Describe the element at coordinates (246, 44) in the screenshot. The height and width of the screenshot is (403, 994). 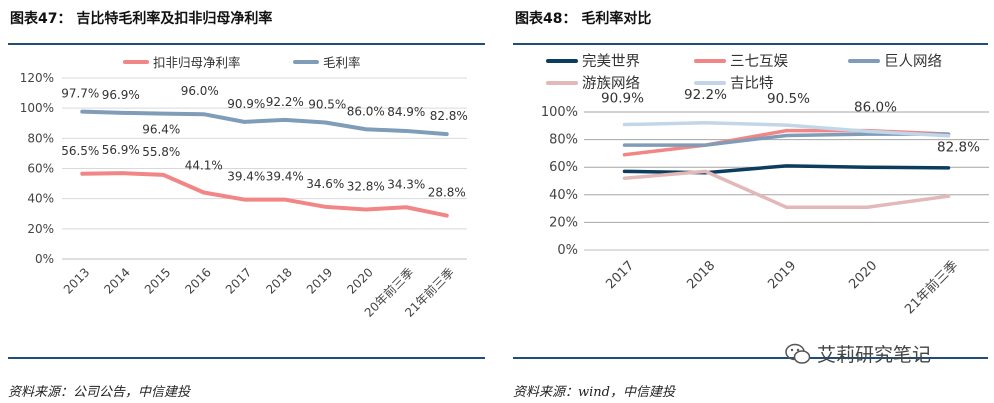
I see `left-top-rule` at that location.